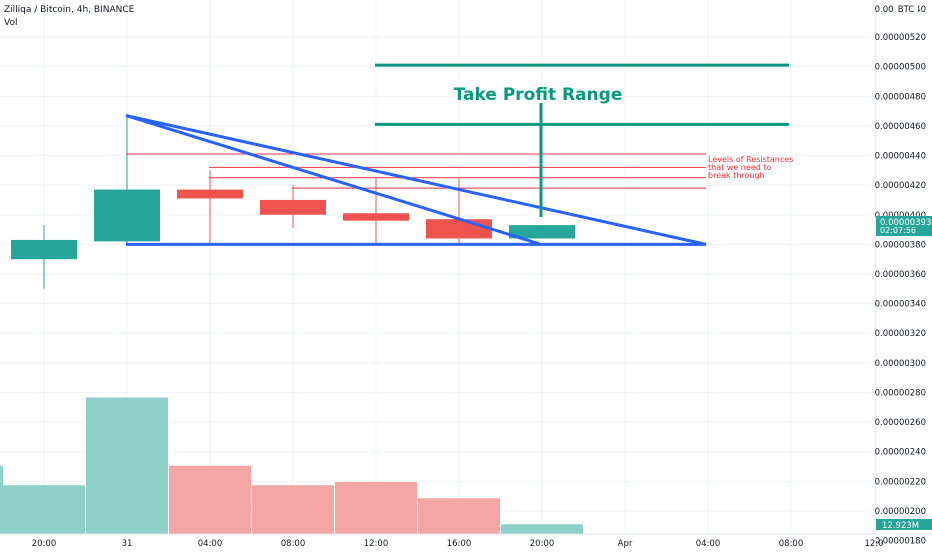  What do you see at coordinates (873, 544) in the screenshot?
I see `time-tick: 12:0` at bounding box center [873, 544].